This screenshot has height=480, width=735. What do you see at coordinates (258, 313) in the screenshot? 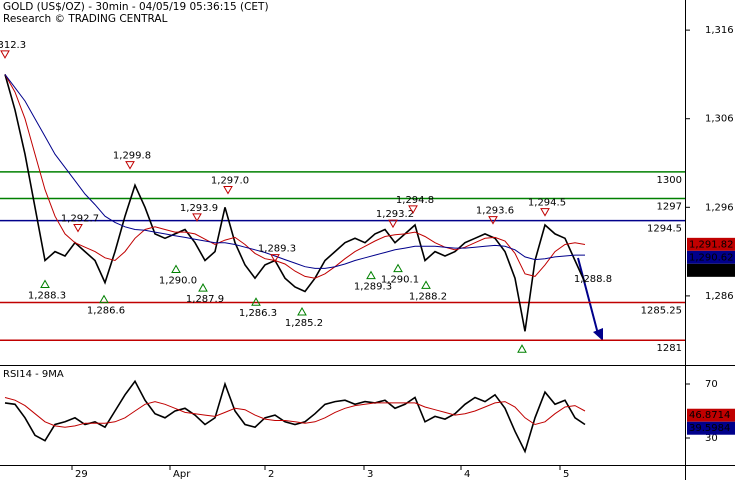
I see `trough-label: 1,286.3` at bounding box center [258, 313].